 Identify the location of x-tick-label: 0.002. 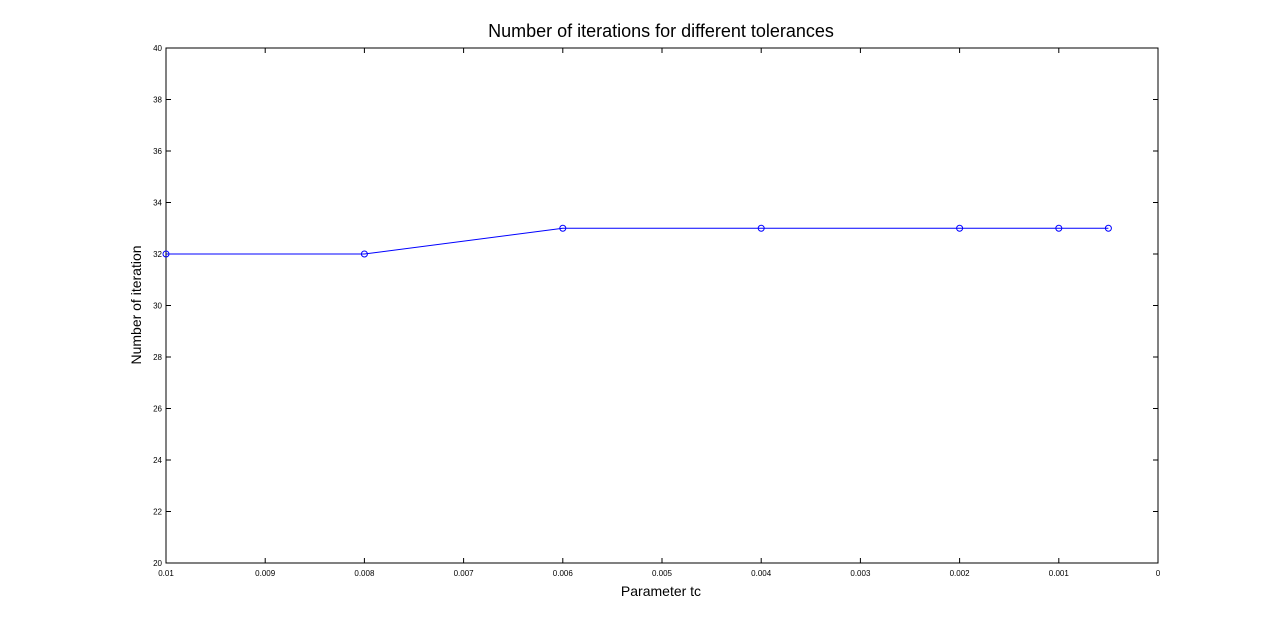
(960, 573).